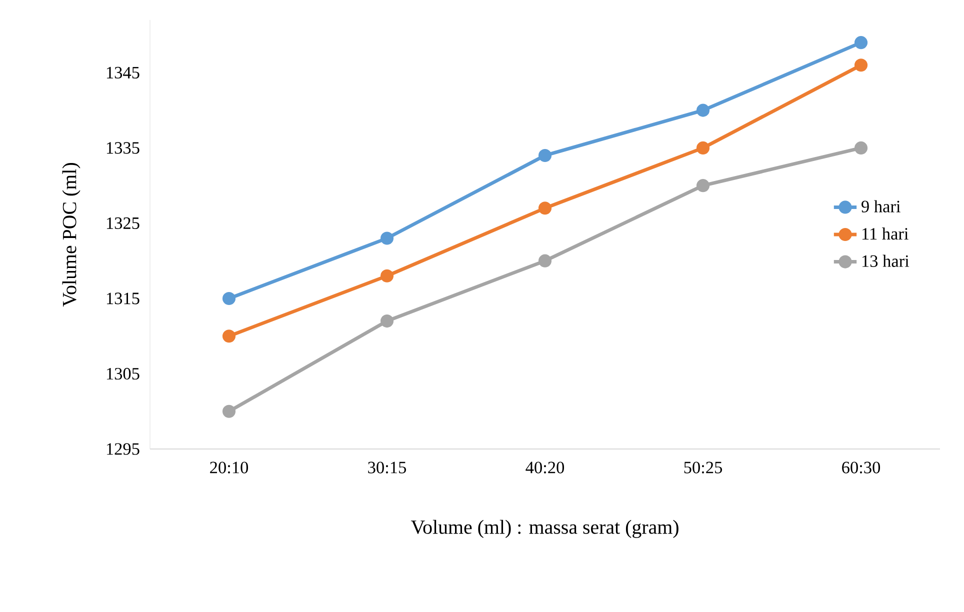 The image size is (964, 612). Describe the element at coordinates (544, 529) in the screenshot. I see `x-axis-title: Volume (ml) : massa serat (gram)` at that location.